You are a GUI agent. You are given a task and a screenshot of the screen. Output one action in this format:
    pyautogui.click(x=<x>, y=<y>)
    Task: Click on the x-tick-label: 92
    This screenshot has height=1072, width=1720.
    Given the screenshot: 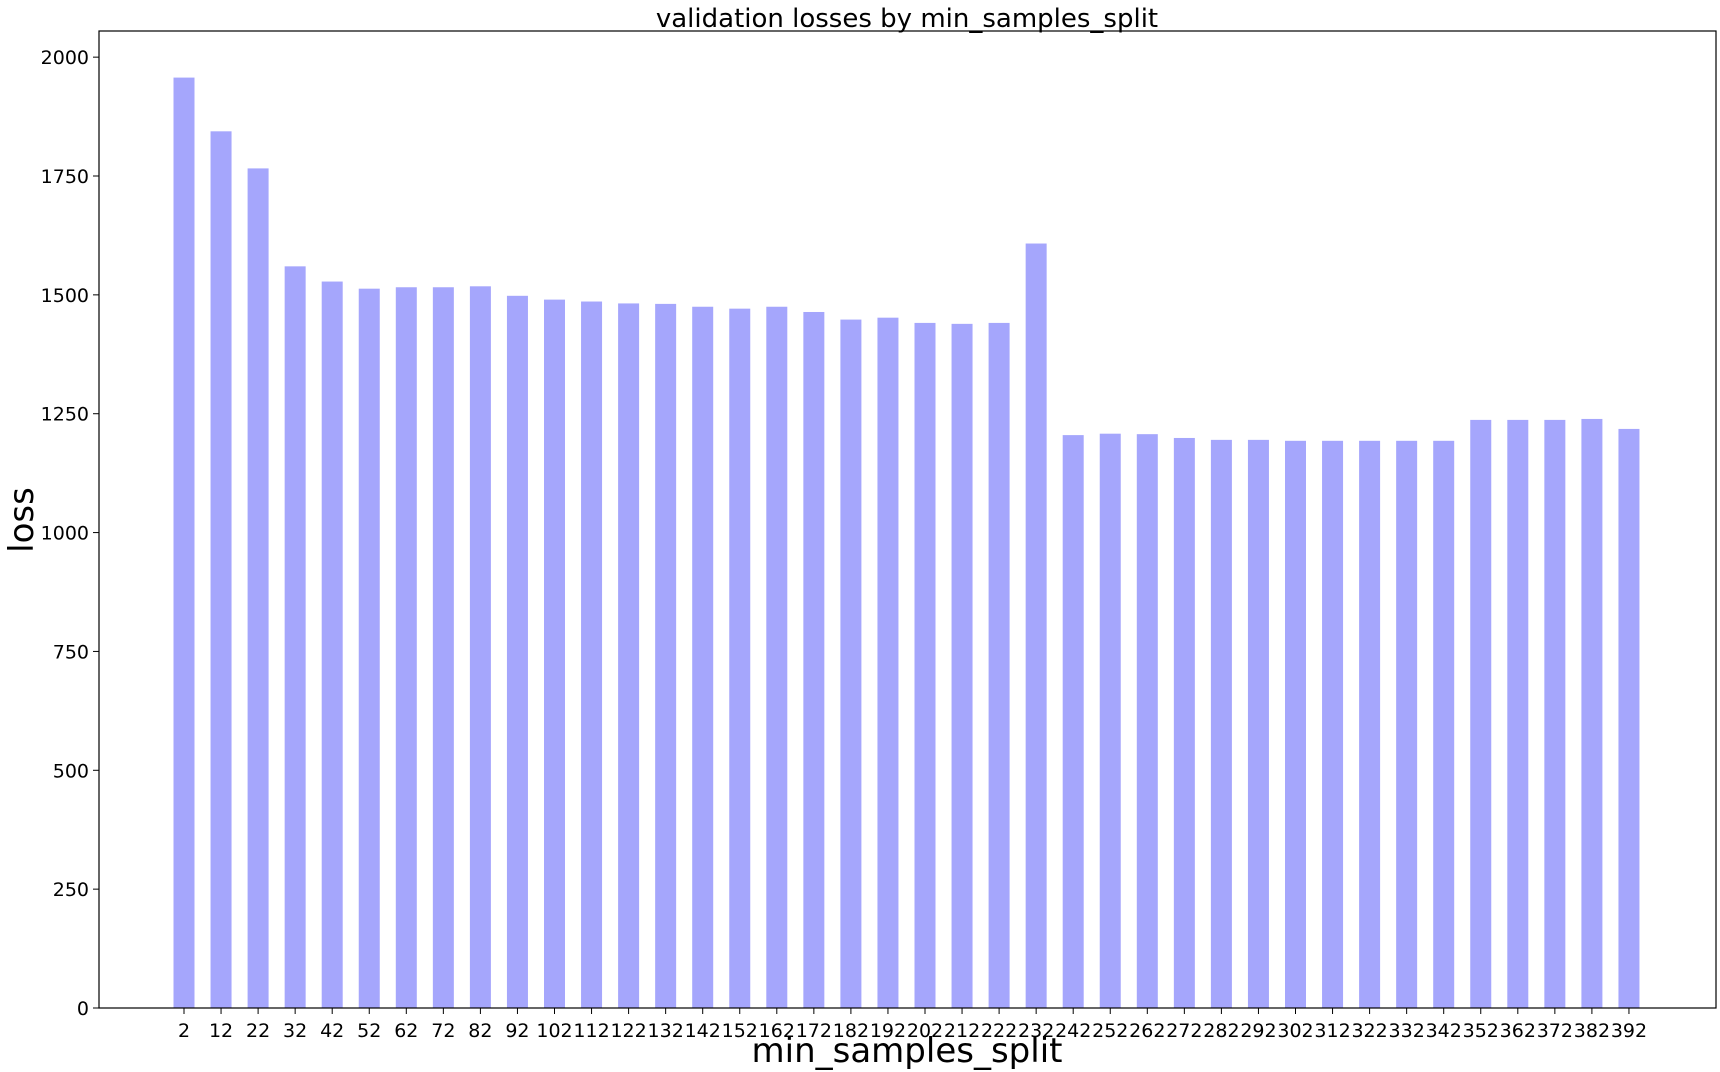 What is the action you would take?
    pyautogui.click(x=517, y=1031)
    